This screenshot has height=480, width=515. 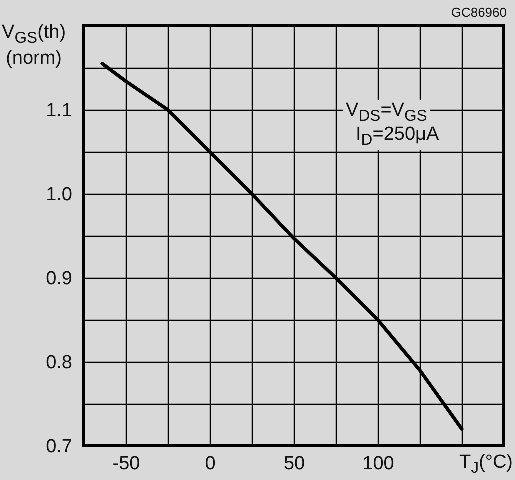 What do you see at coordinates (210, 464) in the screenshot?
I see `x-tick-label: 0` at bounding box center [210, 464].